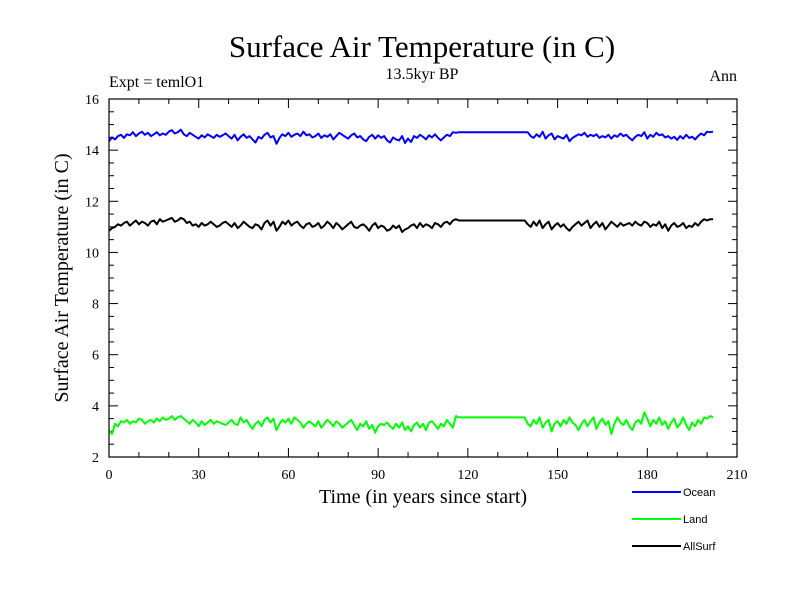 This screenshot has height=600, width=800. Describe the element at coordinates (199, 475) in the screenshot. I see `x-tick-label: 30` at that location.